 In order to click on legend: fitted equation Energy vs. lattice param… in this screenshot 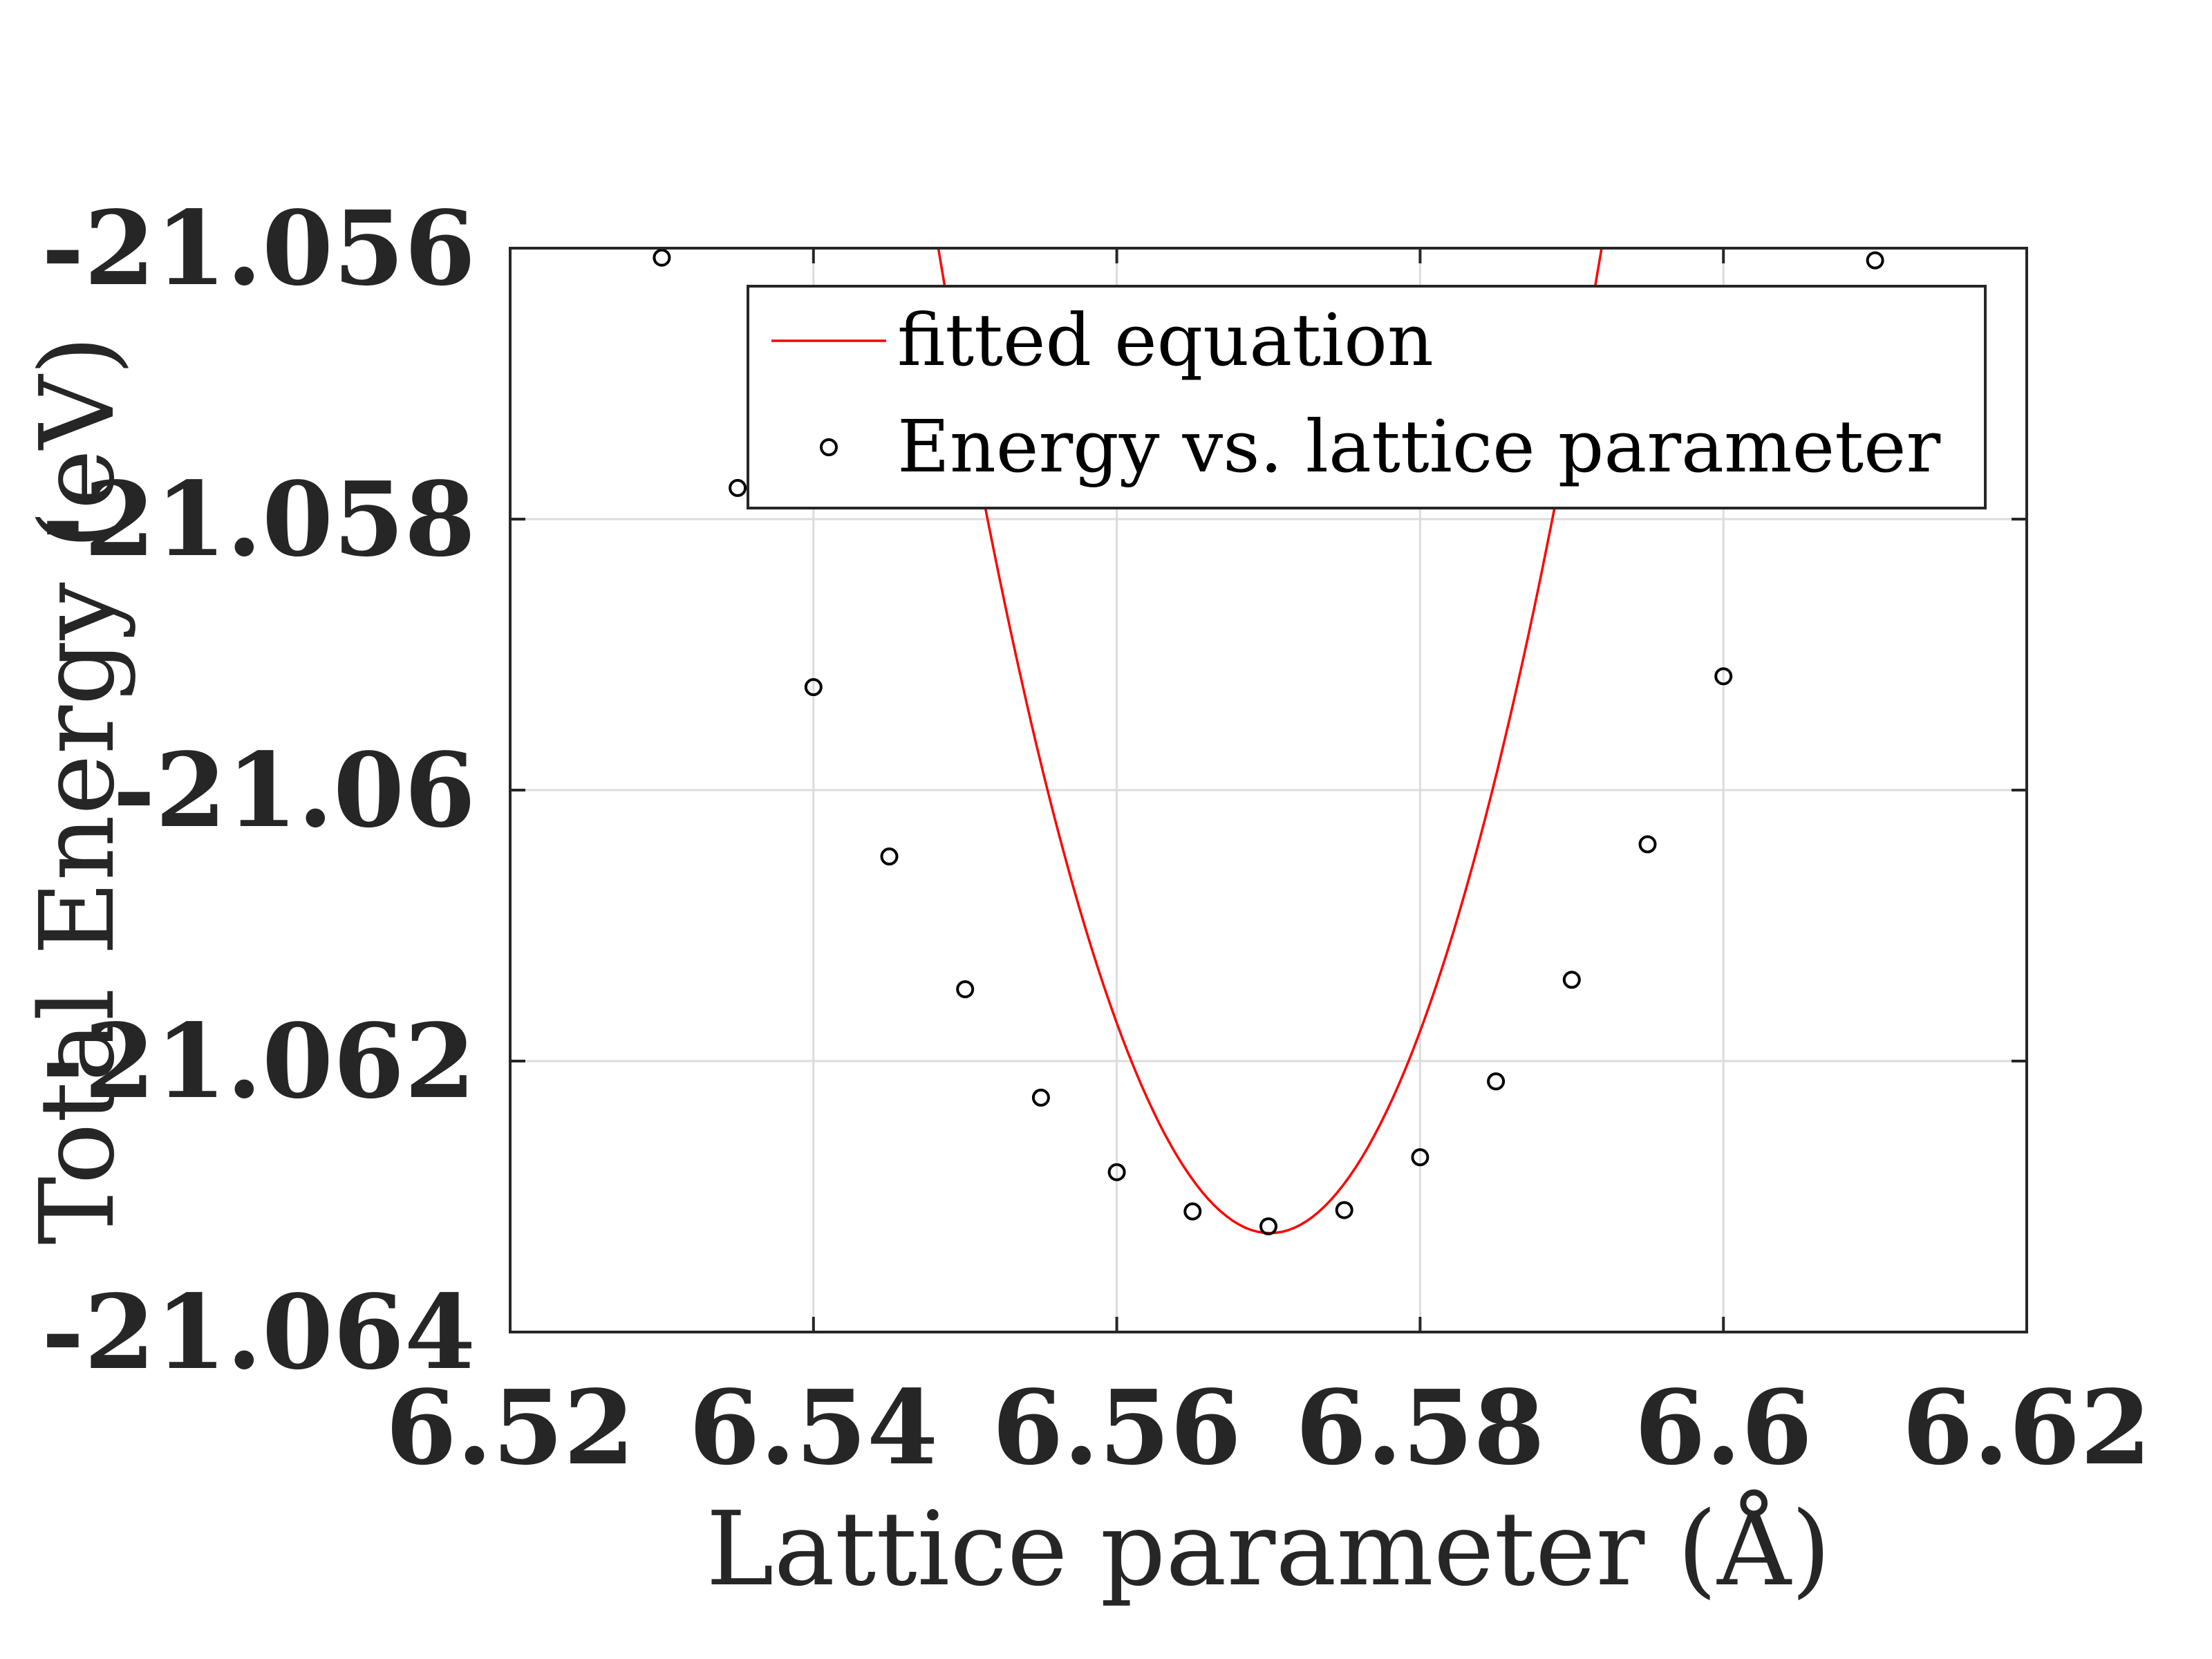, I will do `click(1367, 397)`.